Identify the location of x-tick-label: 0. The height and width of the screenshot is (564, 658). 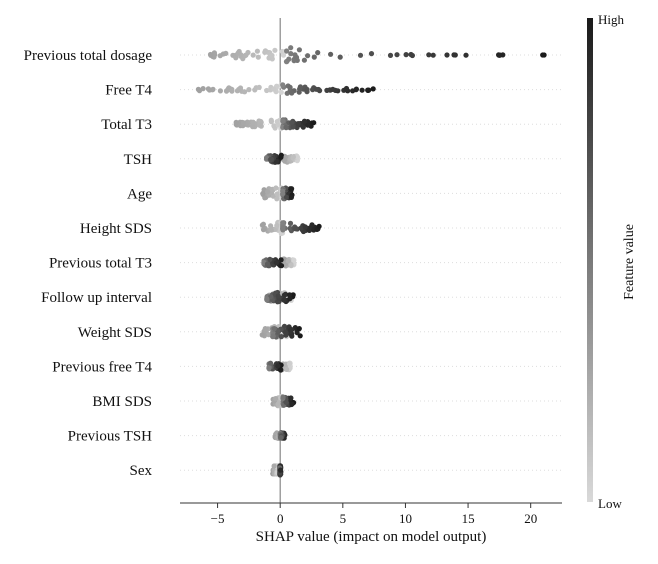
(280, 518).